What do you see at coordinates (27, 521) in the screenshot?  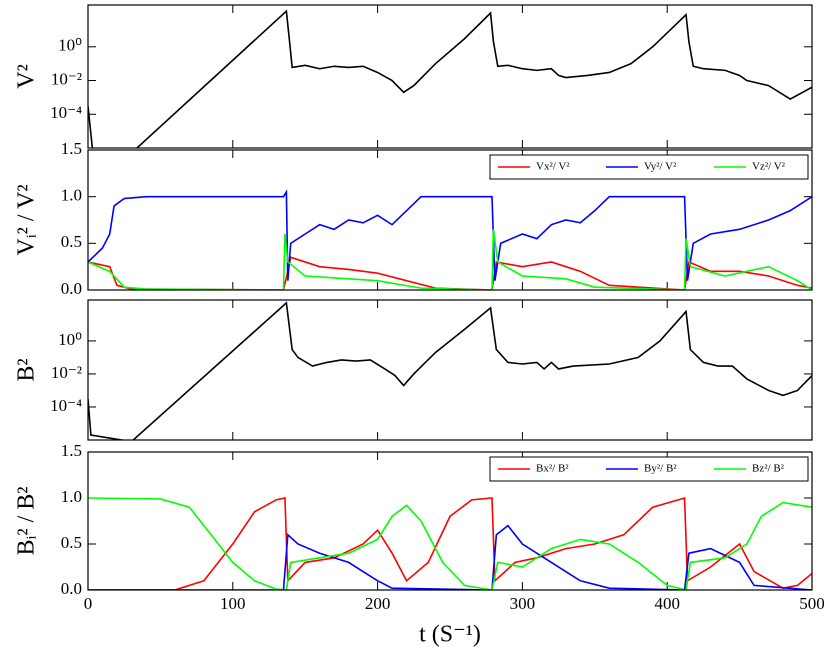 I see `y-axis-label: Bᵢ² / B²` at bounding box center [27, 521].